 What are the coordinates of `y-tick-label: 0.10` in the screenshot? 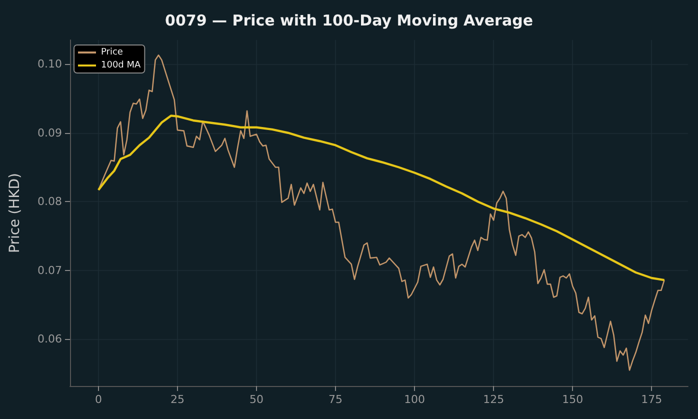 It's located at (50, 64).